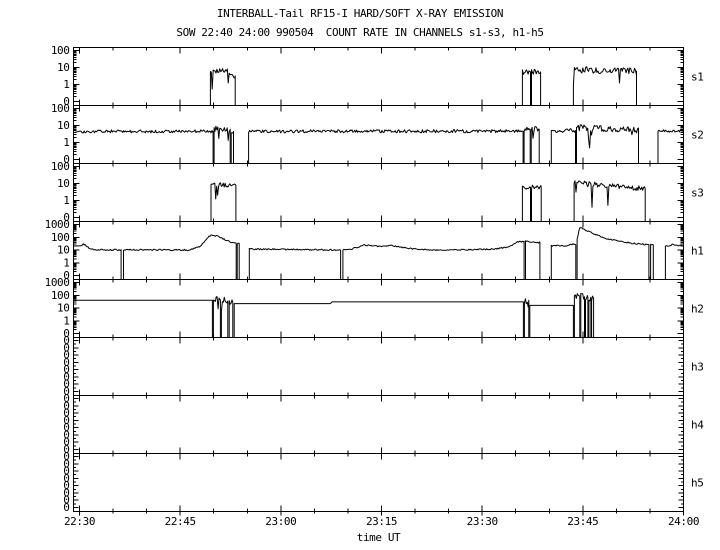 The image size is (720, 550). What do you see at coordinates (582, 521) in the screenshot?
I see `svg-text: 23:45` at bounding box center [582, 521].